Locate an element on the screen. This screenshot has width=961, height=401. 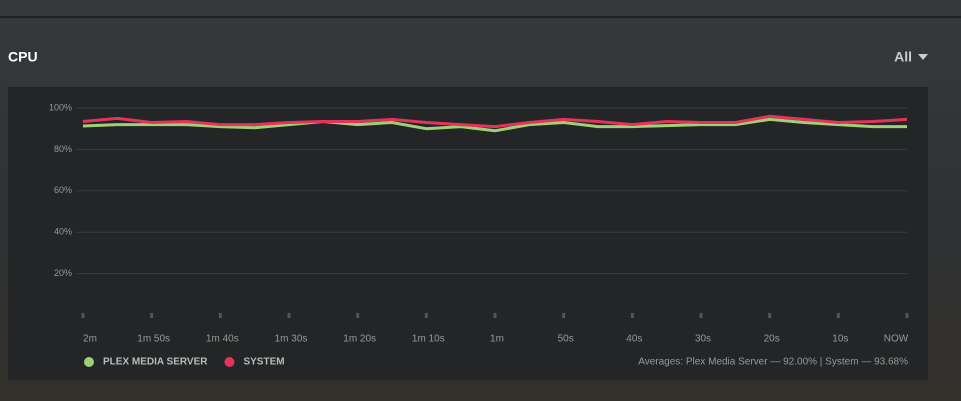
x-tick-label: 20s is located at coordinates (772, 339).